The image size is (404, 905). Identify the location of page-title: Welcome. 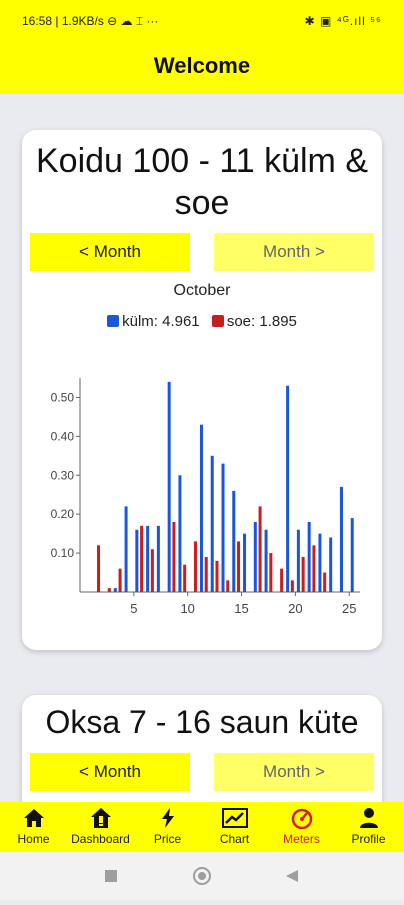
(202, 65).